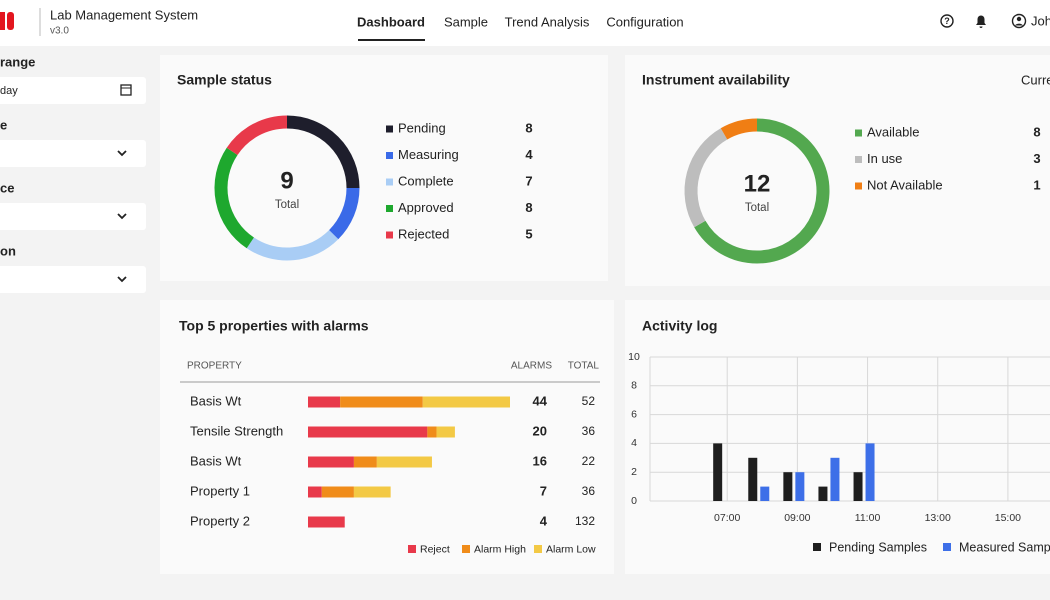 The height and width of the screenshot is (600, 1050). I want to click on user-name: Joh, so click(1040, 20).